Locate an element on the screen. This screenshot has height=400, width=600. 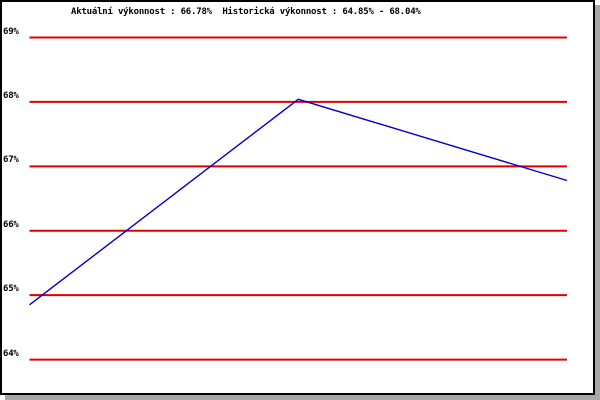
y-tick-label: 65% is located at coordinates (11, 289).